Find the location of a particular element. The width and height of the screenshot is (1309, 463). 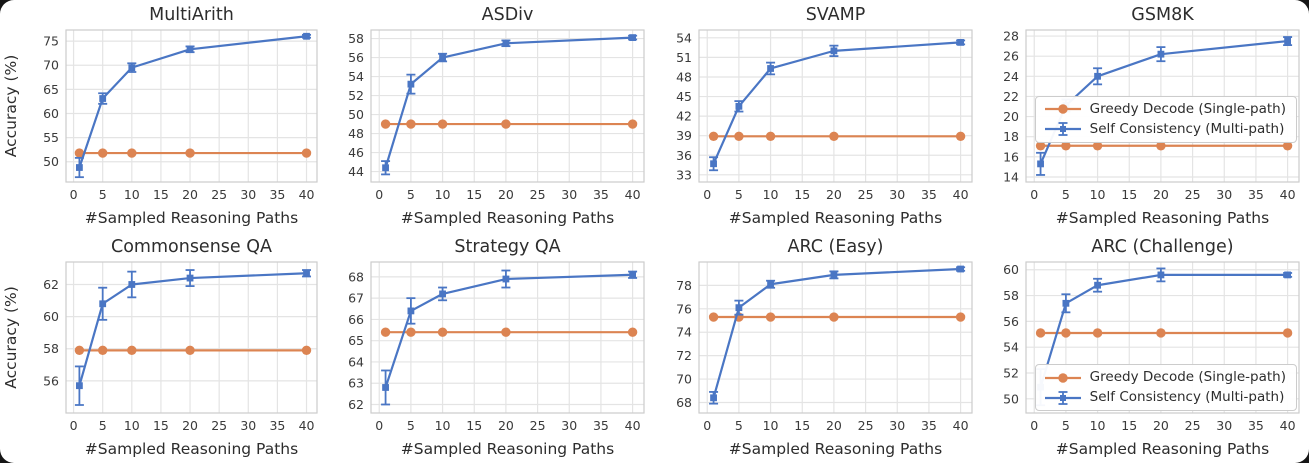

y-tick-label: 24 is located at coordinates (1011, 76).